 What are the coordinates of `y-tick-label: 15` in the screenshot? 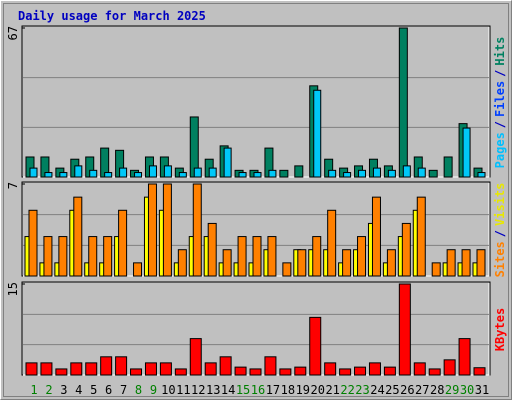 It's located at (13, 289).